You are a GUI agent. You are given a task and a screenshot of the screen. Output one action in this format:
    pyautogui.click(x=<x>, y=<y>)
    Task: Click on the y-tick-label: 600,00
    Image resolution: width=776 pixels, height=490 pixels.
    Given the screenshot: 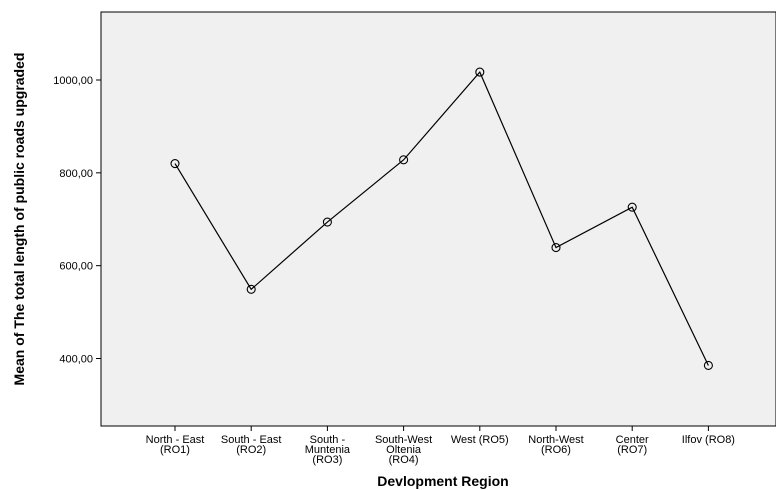 What is the action you would take?
    pyautogui.click(x=76, y=267)
    